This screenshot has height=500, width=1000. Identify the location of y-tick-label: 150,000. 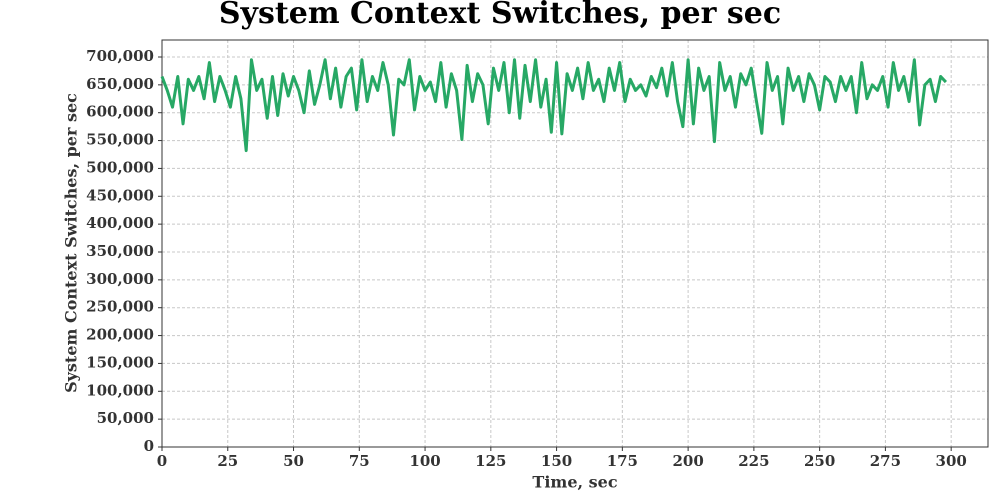
(120, 362).